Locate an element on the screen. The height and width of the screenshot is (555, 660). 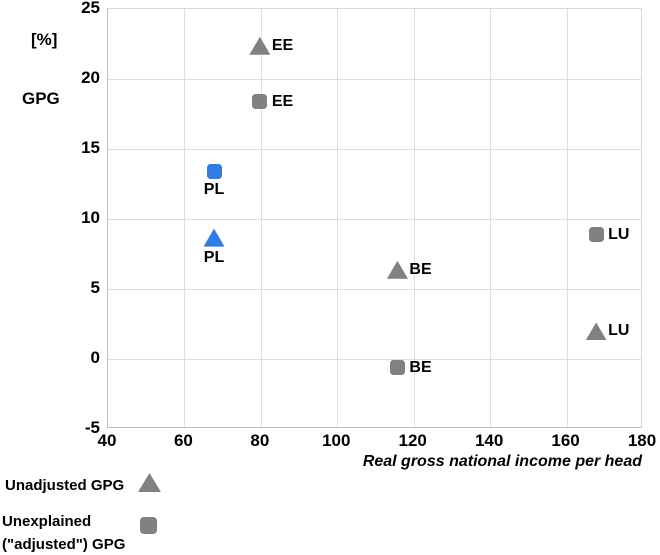
y-tick-label: 10 is located at coordinates (90, 217).